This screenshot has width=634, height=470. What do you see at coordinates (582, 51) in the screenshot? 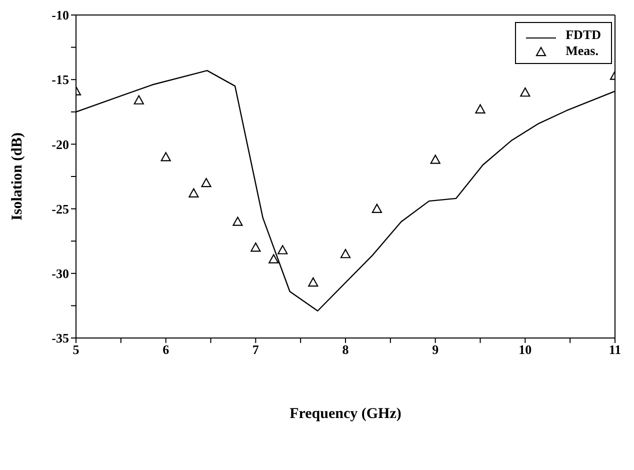
I see `legend-label: Meas.` at bounding box center [582, 51].